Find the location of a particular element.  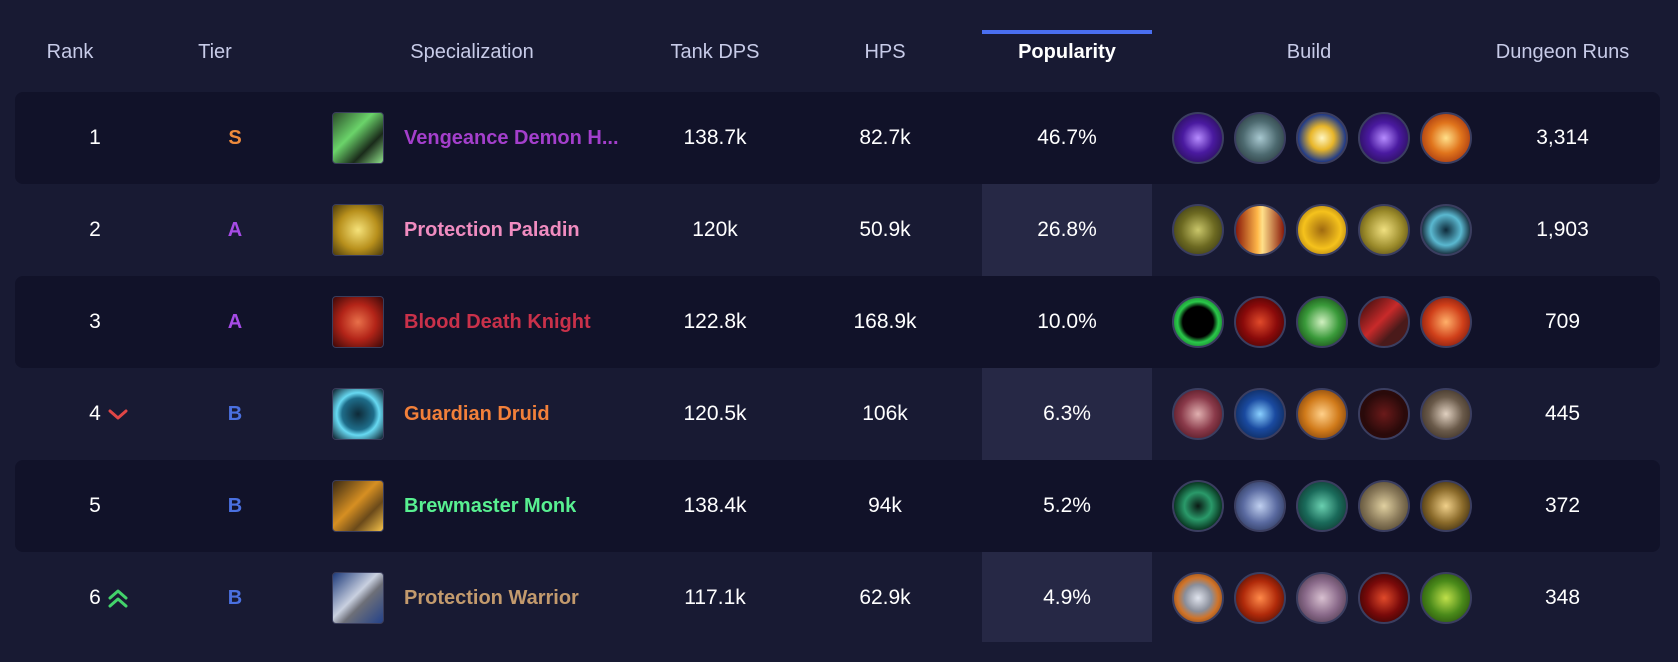

popularity-value: 6.3% is located at coordinates (1067, 413).